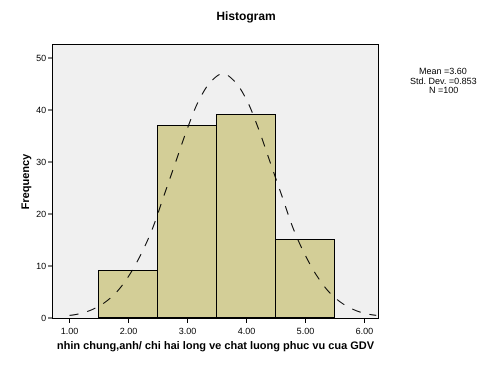 This screenshot has height=382, width=492. Describe the element at coordinates (41, 266) in the screenshot. I see `y-tick-label: 10` at that location.